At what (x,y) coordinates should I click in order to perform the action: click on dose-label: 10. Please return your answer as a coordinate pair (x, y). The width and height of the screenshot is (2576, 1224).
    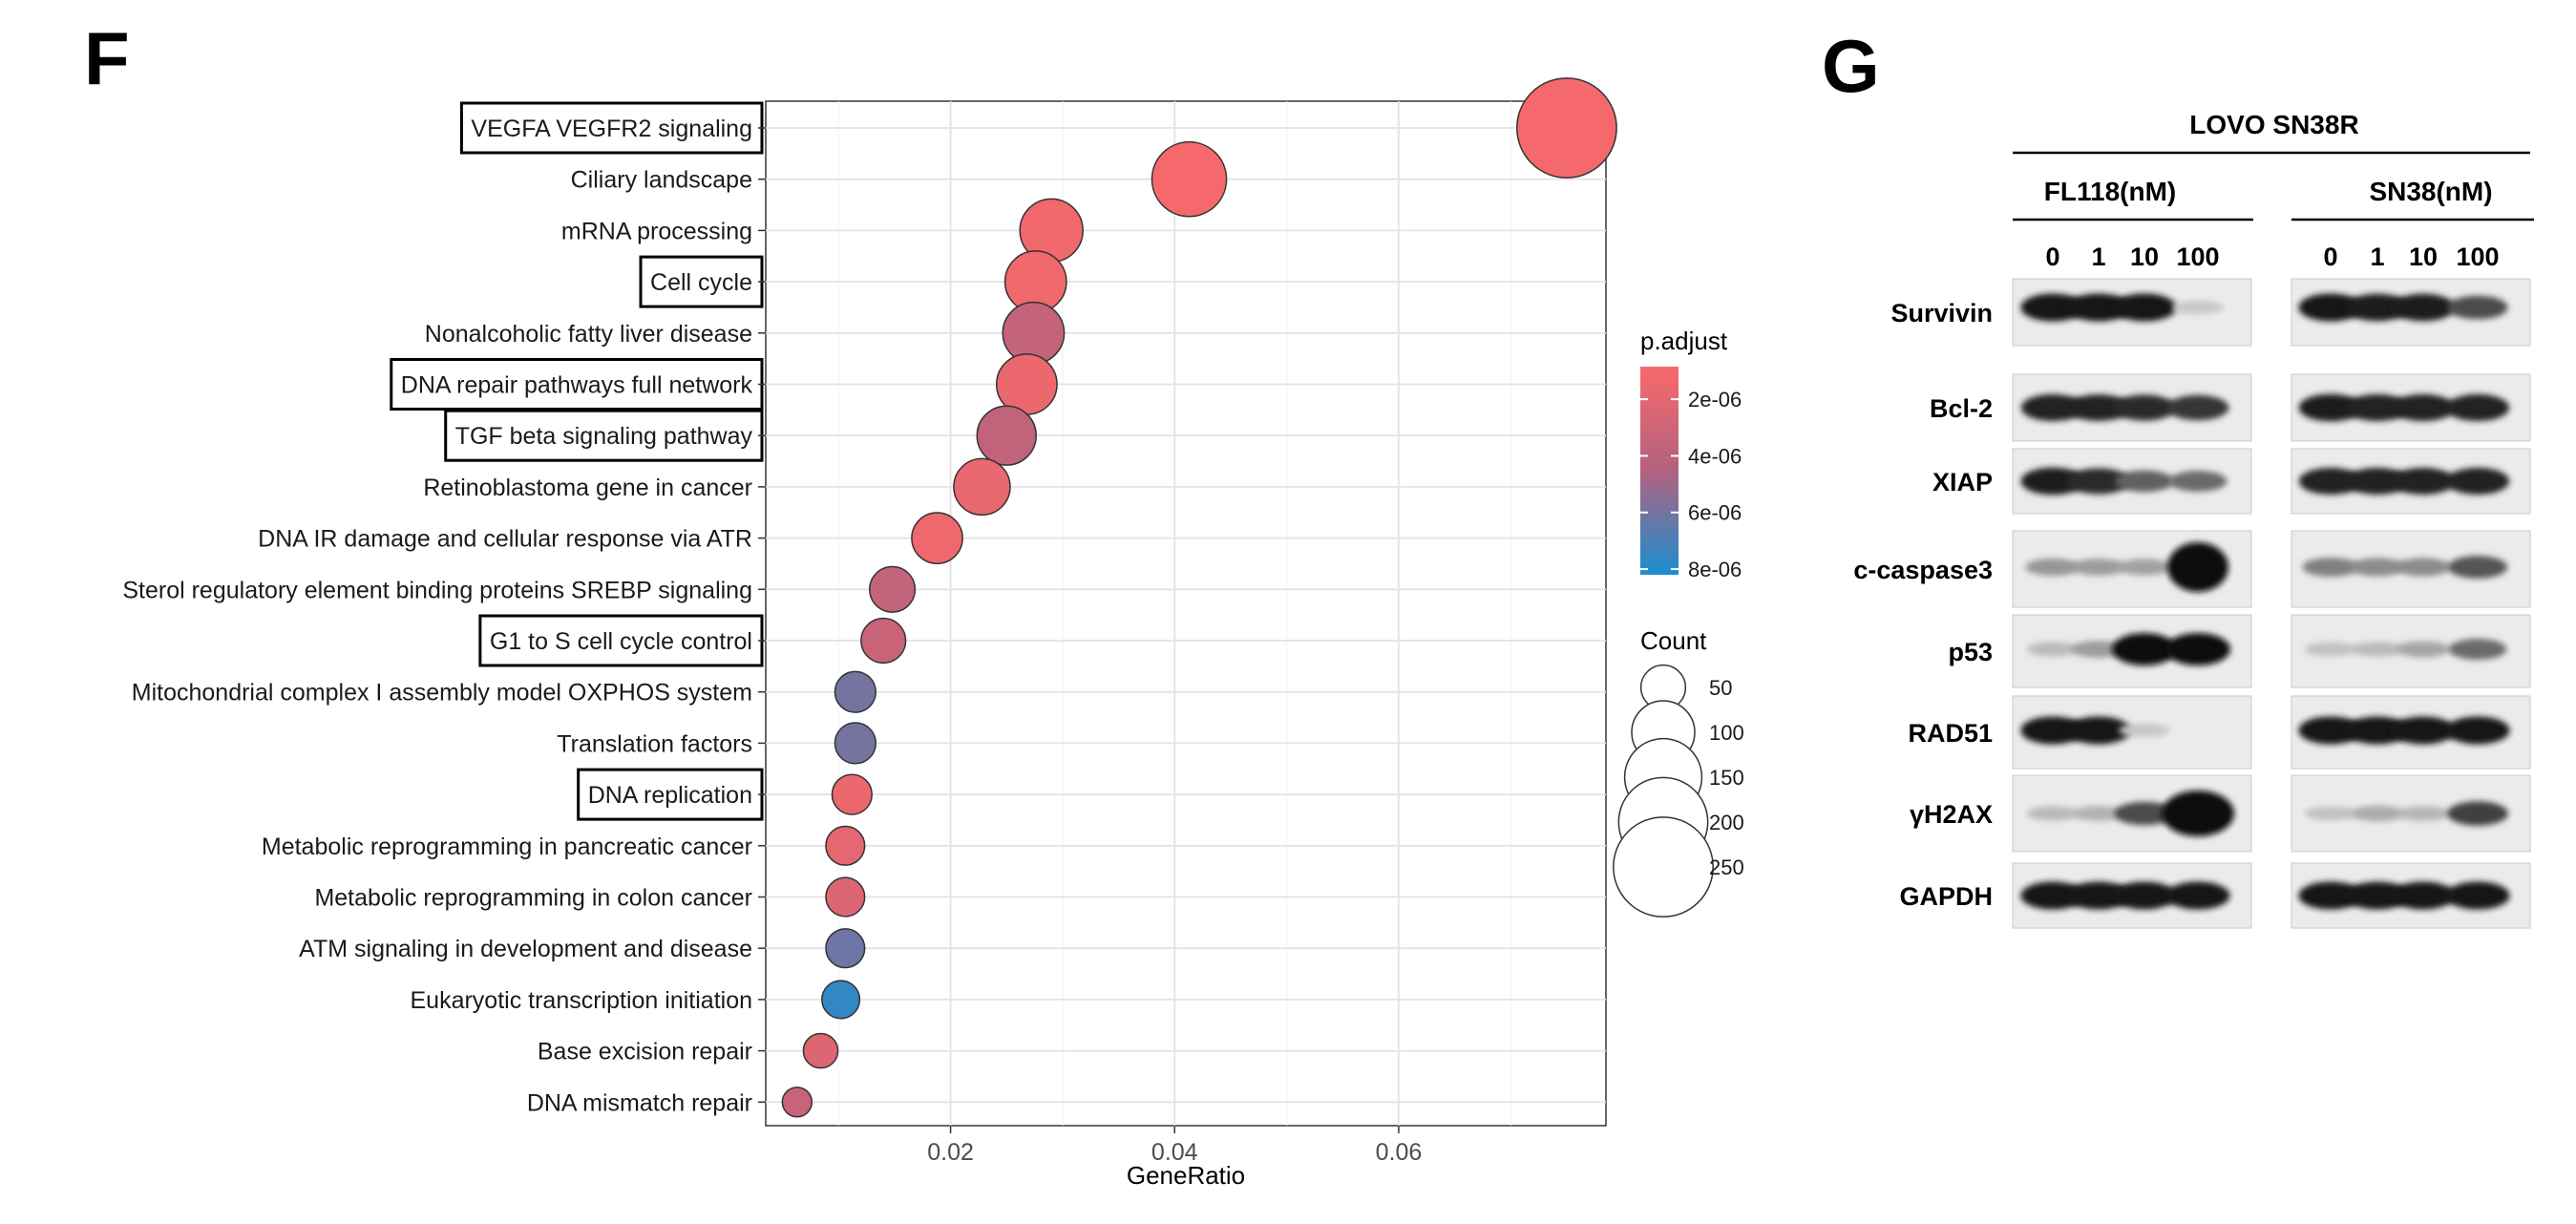
    Looking at the image, I should click on (2144, 257).